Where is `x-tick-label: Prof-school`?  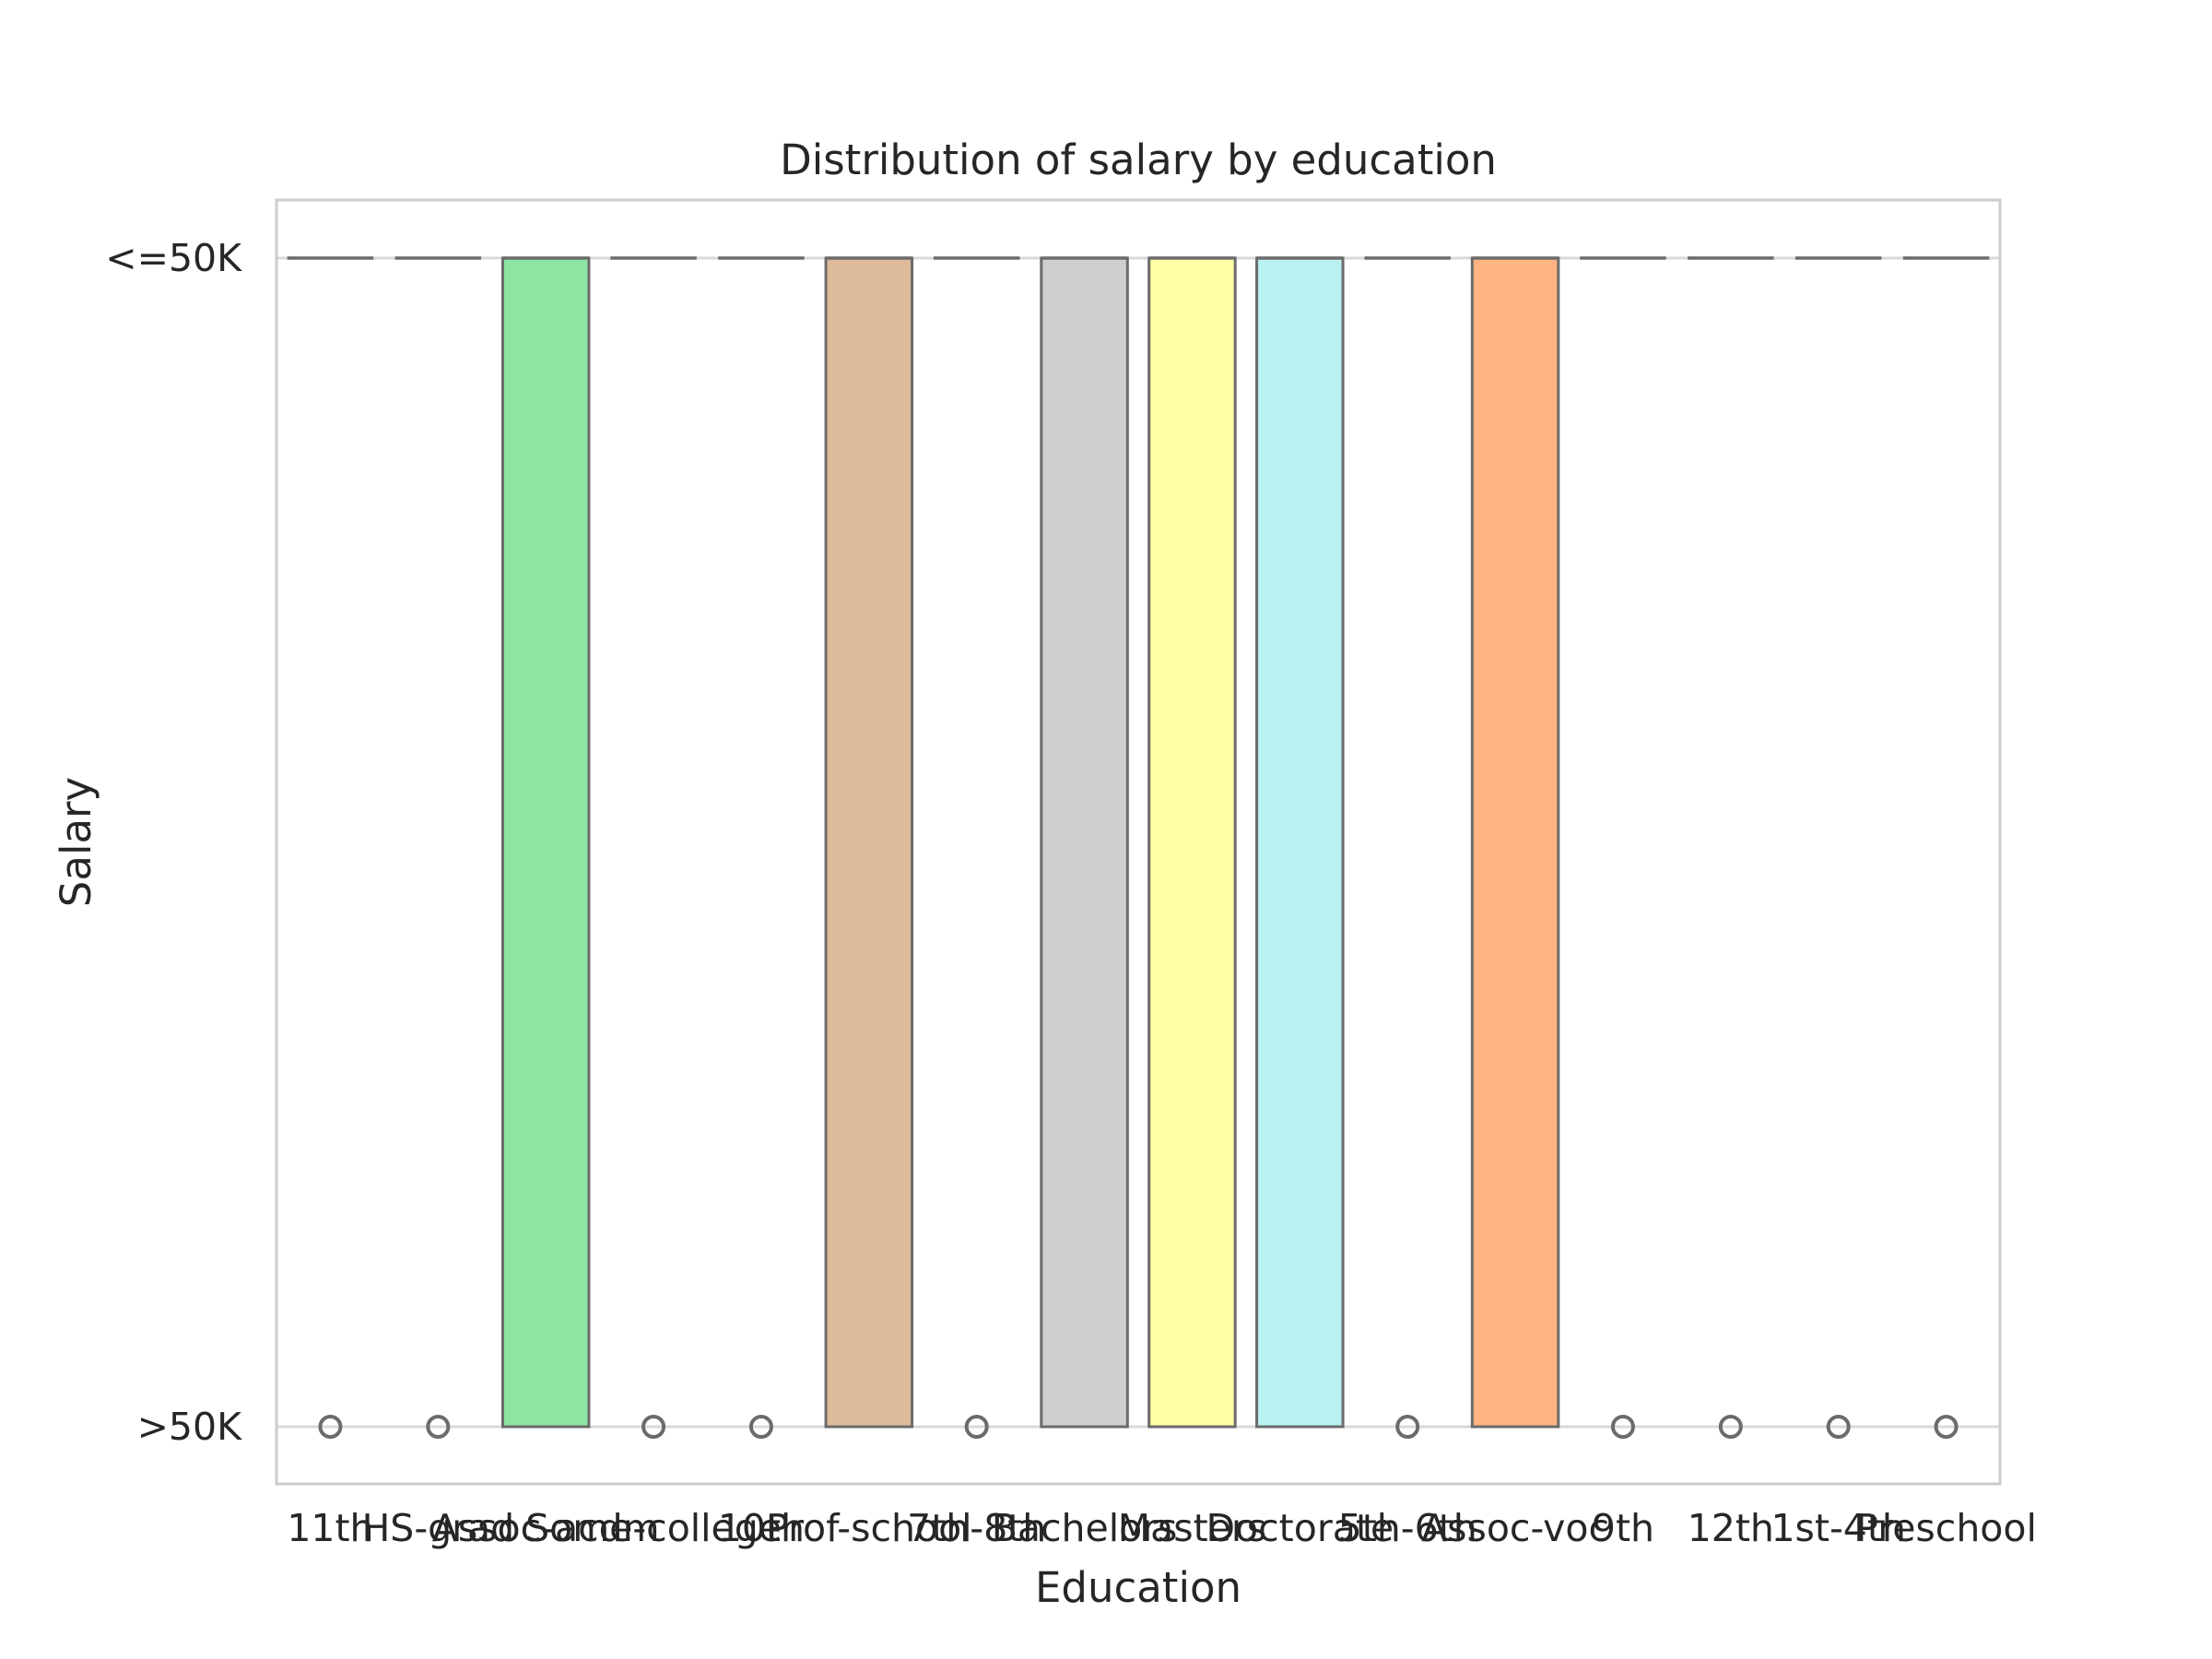 x-tick-label: Prof-school is located at coordinates (868, 1528).